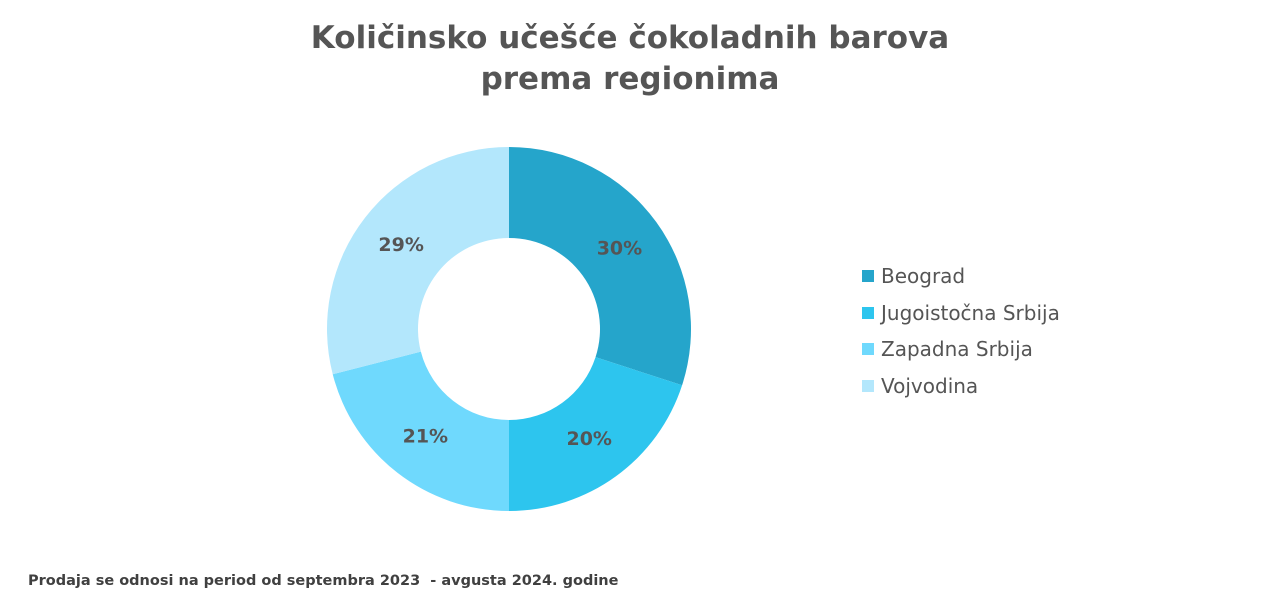 The height and width of the screenshot is (602, 1280). What do you see at coordinates (619, 248) in the screenshot?
I see `data-label-beograd: 30%` at bounding box center [619, 248].